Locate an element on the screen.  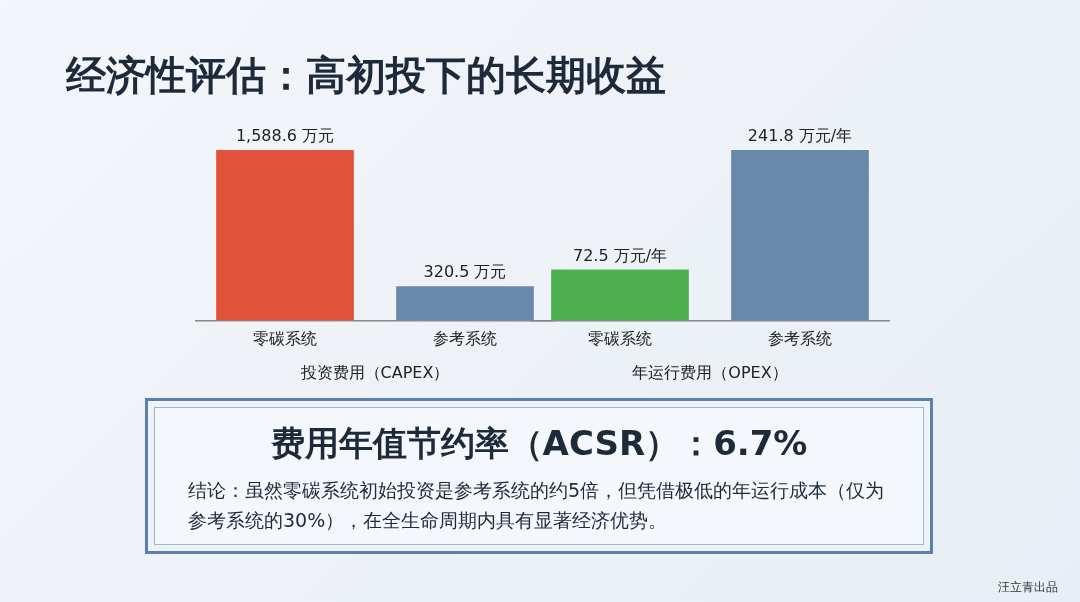
data-label: 320.5 万元 is located at coordinates (465, 272).